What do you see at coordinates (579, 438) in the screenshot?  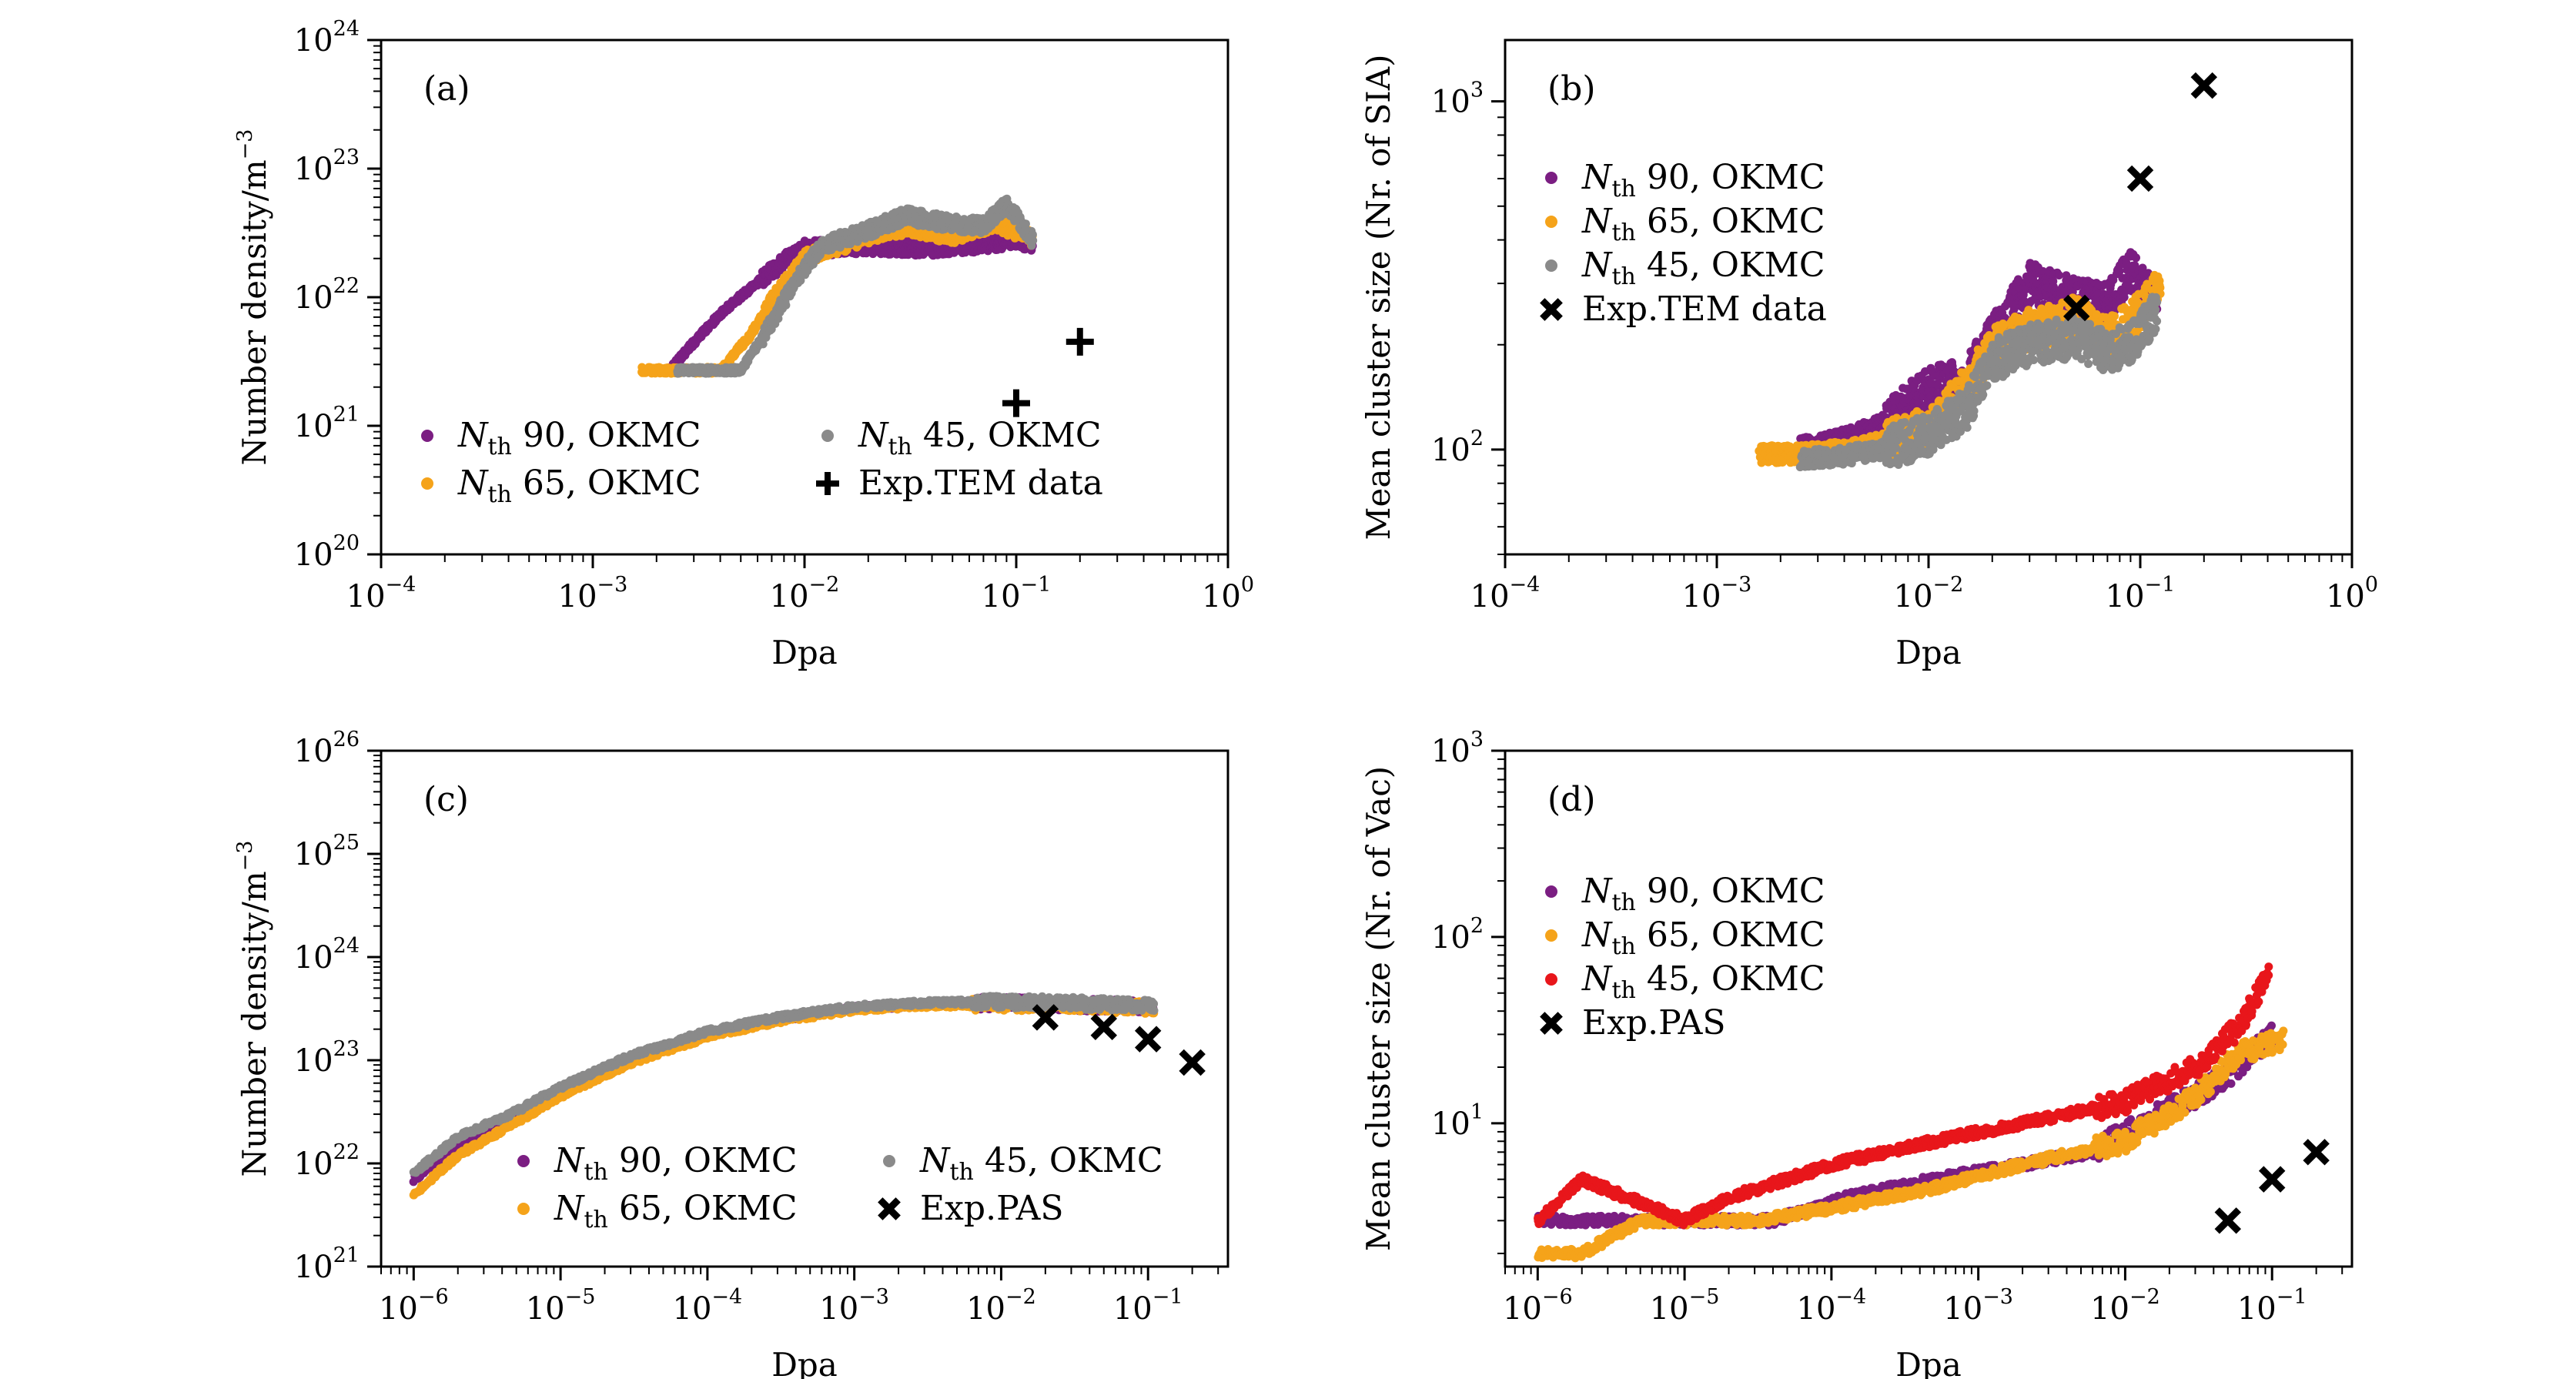 I see `legend-label: Nth 90, OKMC` at bounding box center [579, 438].